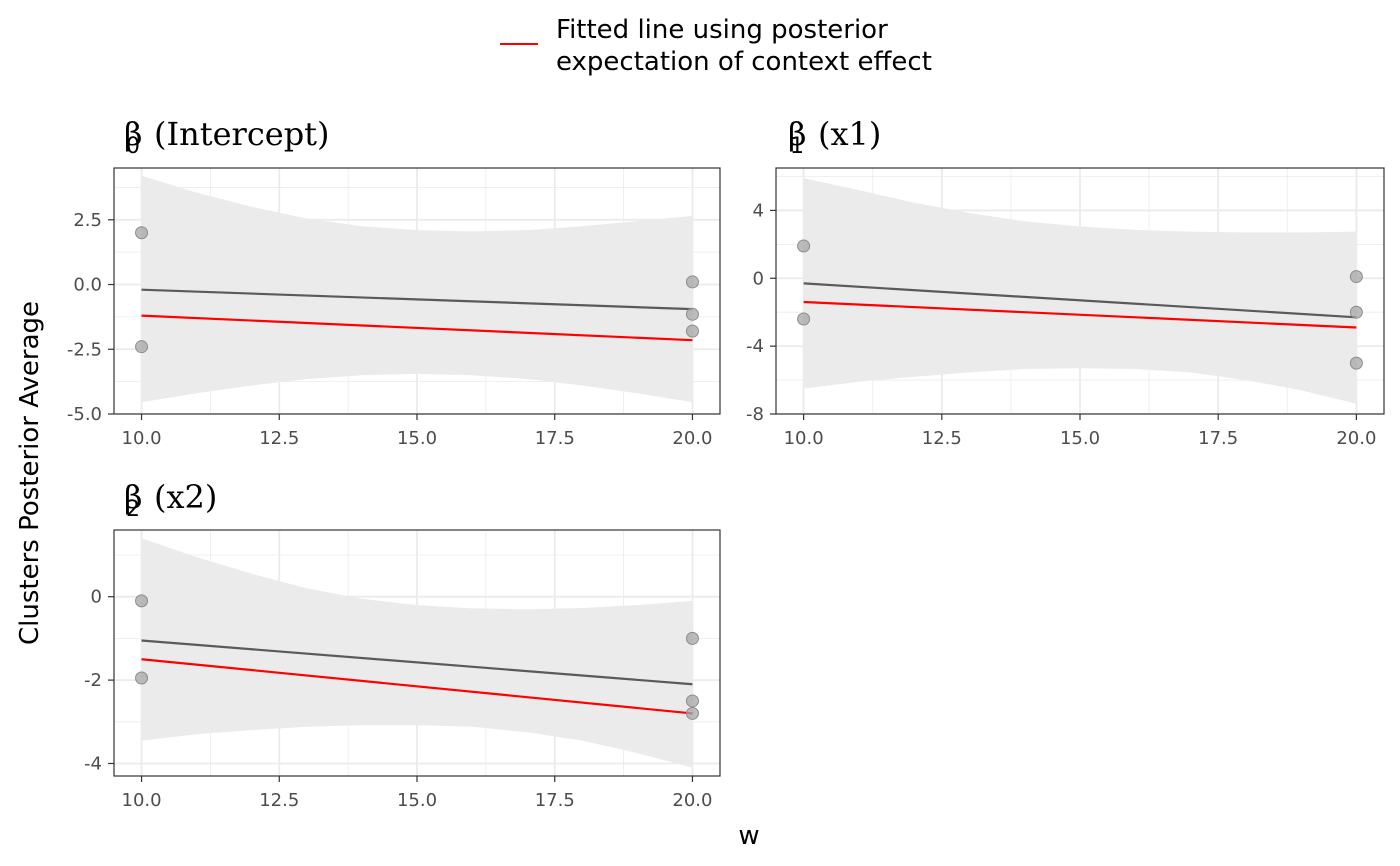 The image size is (1400, 866). What do you see at coordinates (722, 30) in the screenshot?
I see `legend-label-line1: Fitted line using posterior` at bounding box center [722, 30].